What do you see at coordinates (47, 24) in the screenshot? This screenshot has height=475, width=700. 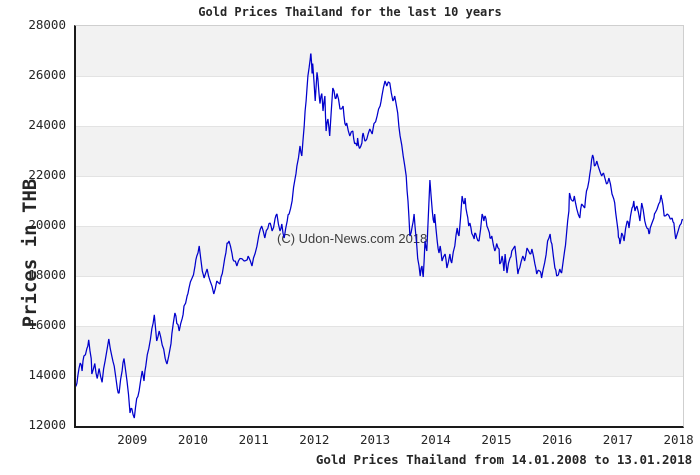 I see `y-tick-label: 28000` at bounding box center [47, 24].